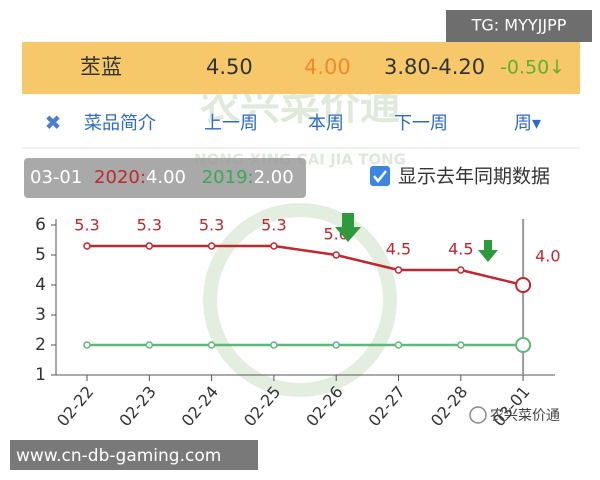 Image resolution: width=600 pixels, height=480 pixels. I want to click on y-tick-label: 3, so click(40, 315).